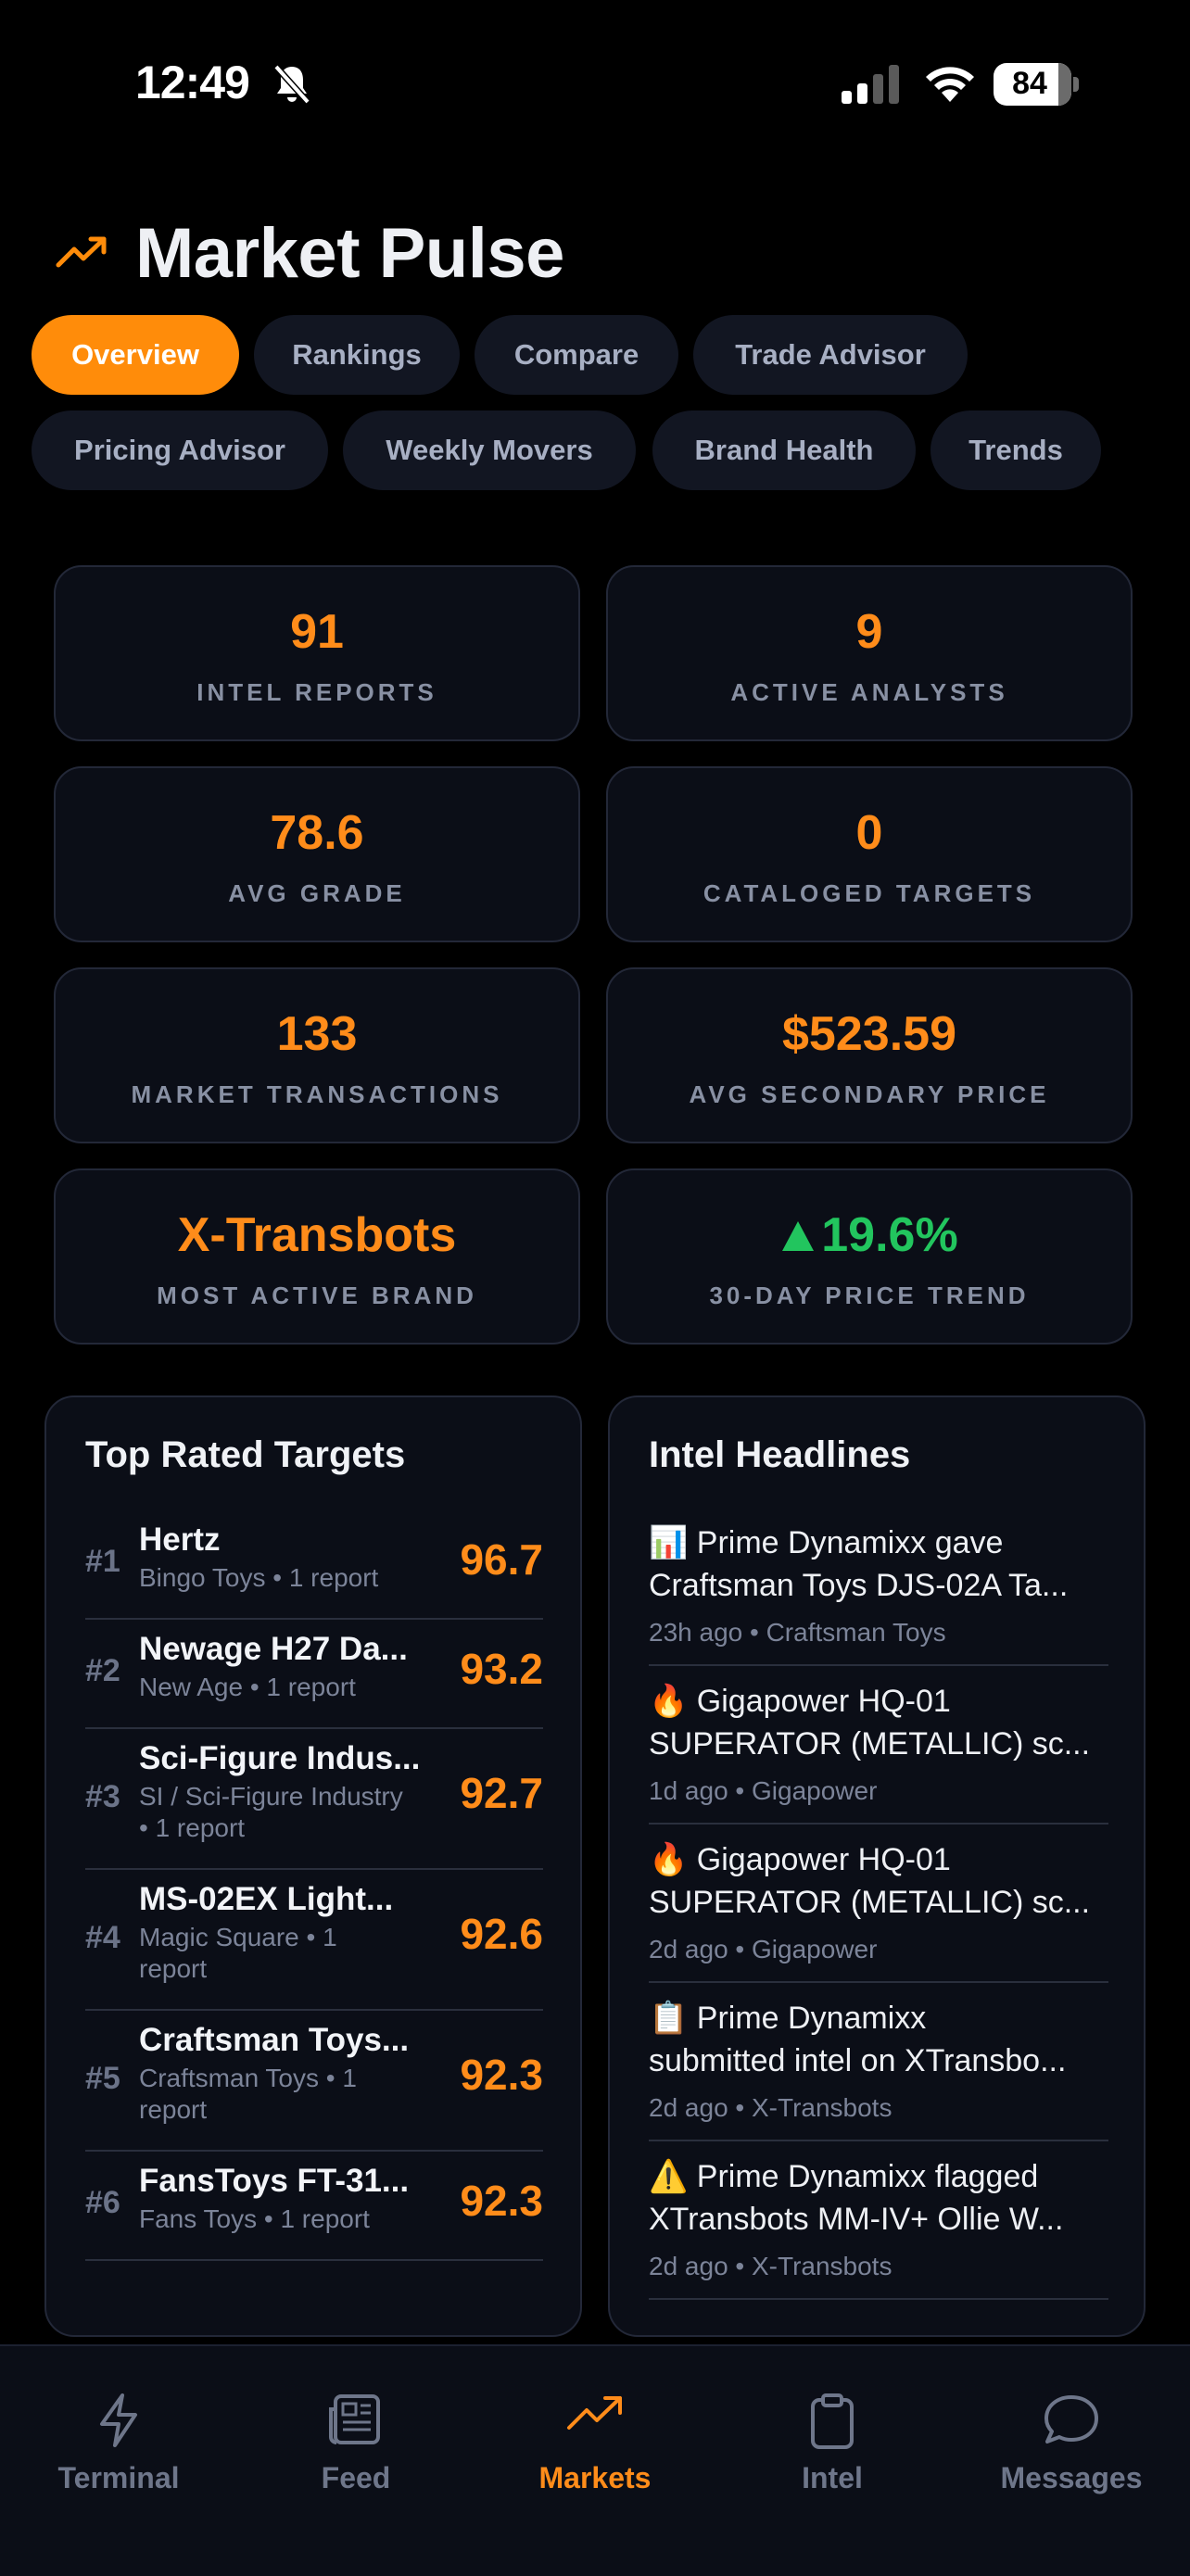 The height and width of the screenshot is (2576, 1190). What do you see at coordinates (118, 2420) in the screenshot?
I see `bolt-icon` at bounding box center [118, 2420].